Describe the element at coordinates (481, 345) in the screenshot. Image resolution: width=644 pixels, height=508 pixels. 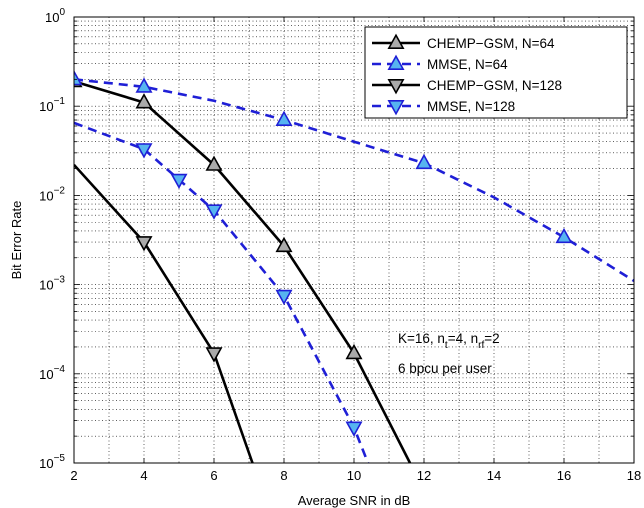
I see `annotation-sub-rf: rf` at that location.